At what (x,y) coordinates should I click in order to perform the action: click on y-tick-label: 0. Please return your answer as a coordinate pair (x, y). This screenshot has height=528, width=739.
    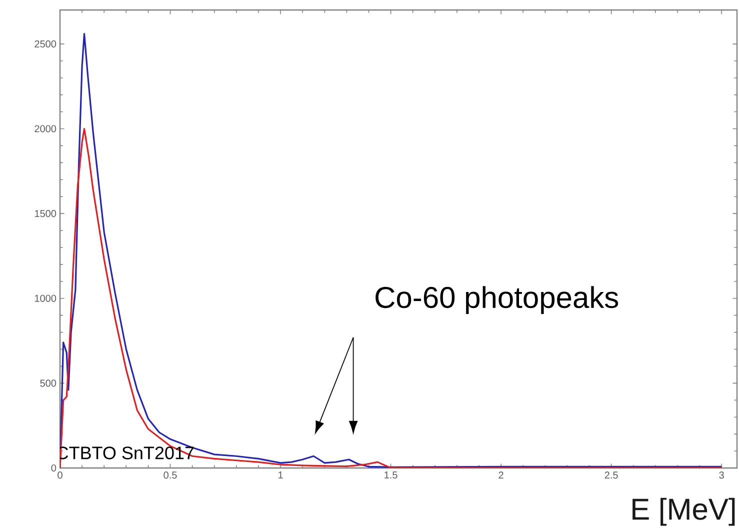
    Looking at the image, I should click on (53, 468).